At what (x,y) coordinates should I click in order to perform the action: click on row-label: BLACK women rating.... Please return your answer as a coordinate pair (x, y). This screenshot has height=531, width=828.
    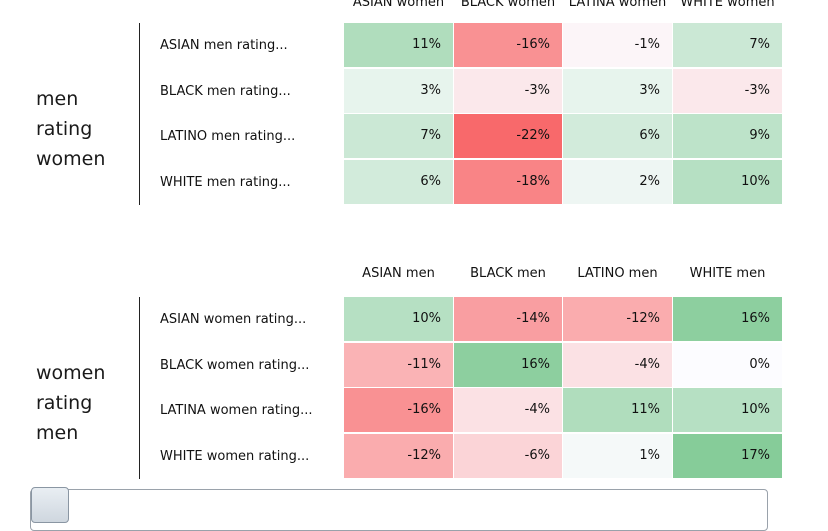
    Looking at the image, I should click on (235, 365).